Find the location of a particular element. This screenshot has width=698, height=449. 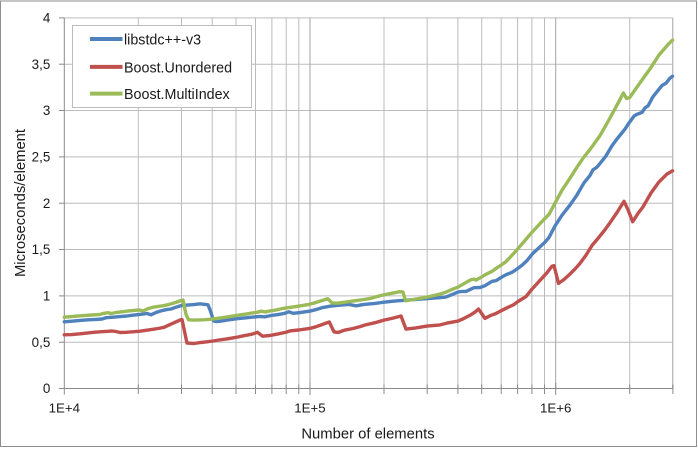

svg-text: 0,5 is located at coordinates (41, 342).